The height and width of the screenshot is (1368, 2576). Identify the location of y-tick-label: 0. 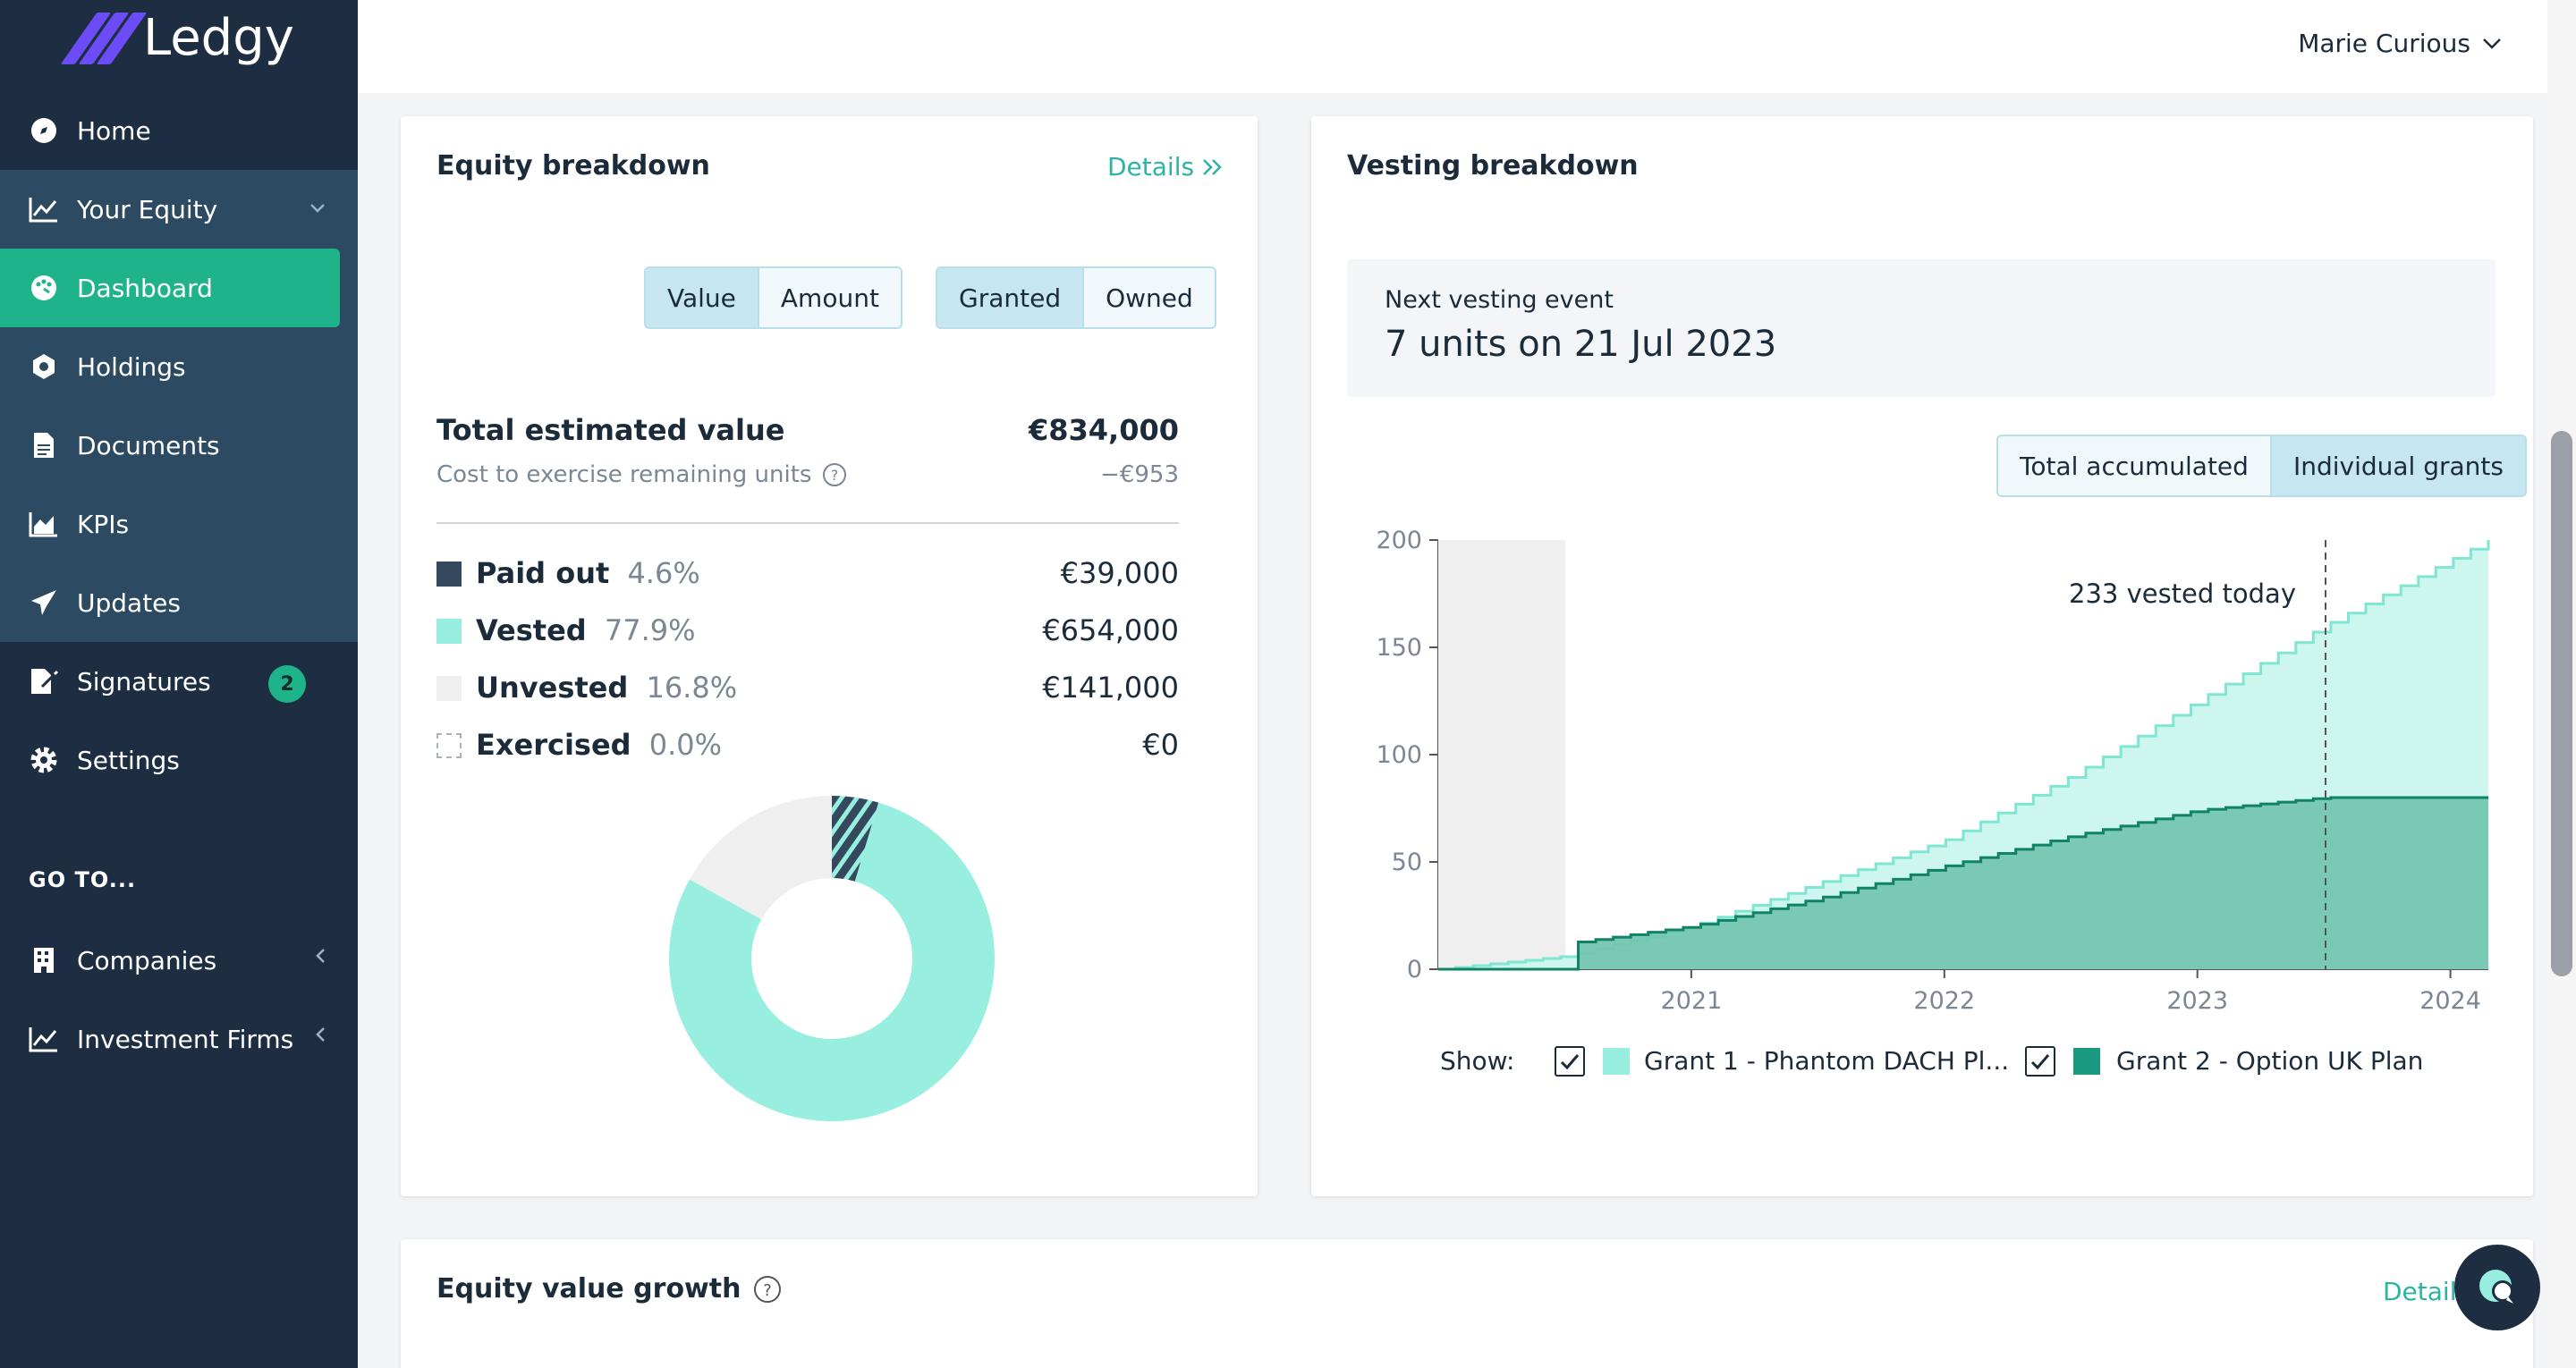
(1414, 970).